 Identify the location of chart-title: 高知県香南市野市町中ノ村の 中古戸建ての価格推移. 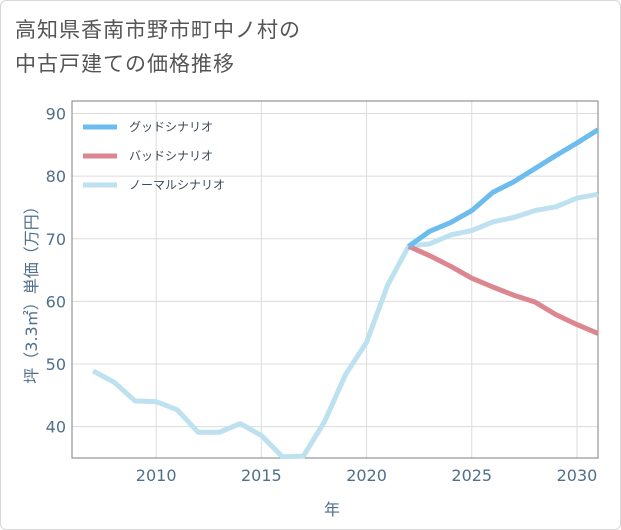
(158, 47).